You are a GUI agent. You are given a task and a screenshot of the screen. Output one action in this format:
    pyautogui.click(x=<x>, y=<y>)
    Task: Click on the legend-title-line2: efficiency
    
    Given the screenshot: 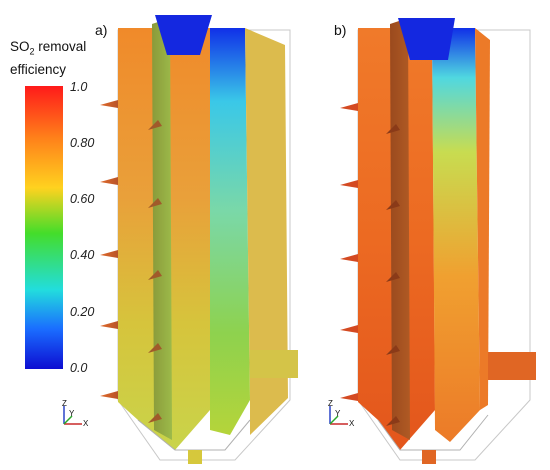 What is the action you would take?
    pyautogui.click(x=38, y=69)
    